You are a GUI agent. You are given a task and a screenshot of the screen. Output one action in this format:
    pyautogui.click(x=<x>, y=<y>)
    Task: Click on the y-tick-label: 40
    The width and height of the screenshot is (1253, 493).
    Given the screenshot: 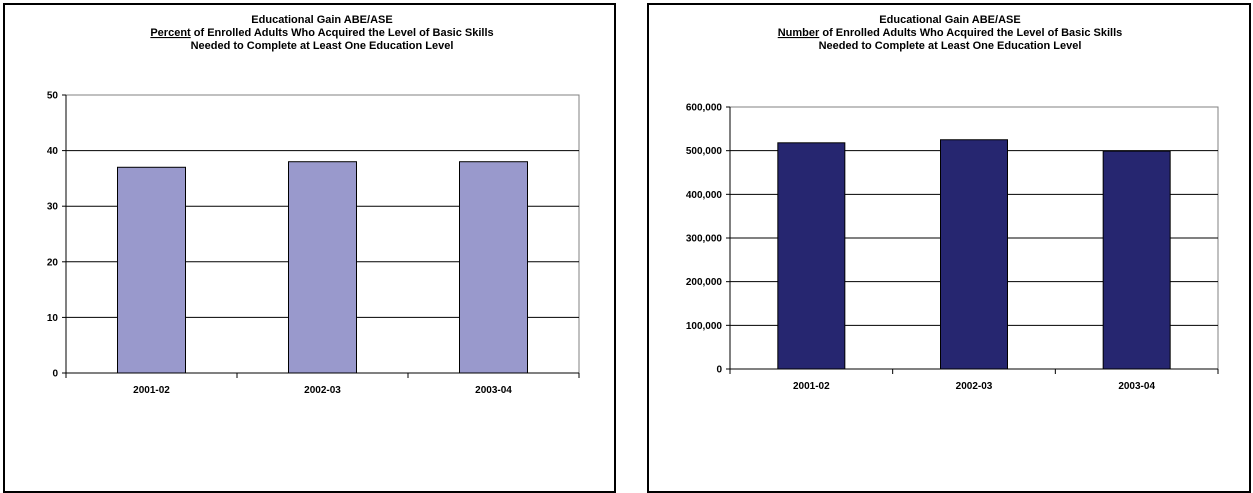 What is the action you would take?
    pyautogui.click(x=53, y=151)
    